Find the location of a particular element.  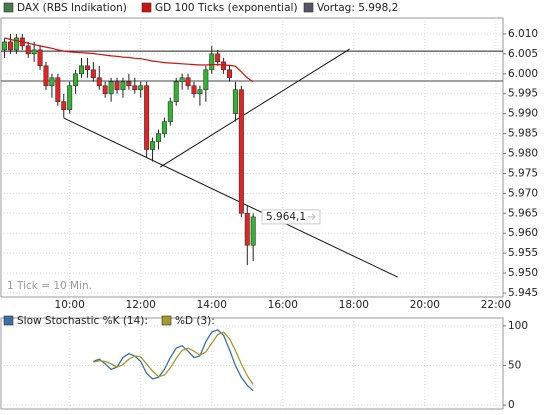

note: 1 Tick = 10 Min. is located at coordinates (49, 286).